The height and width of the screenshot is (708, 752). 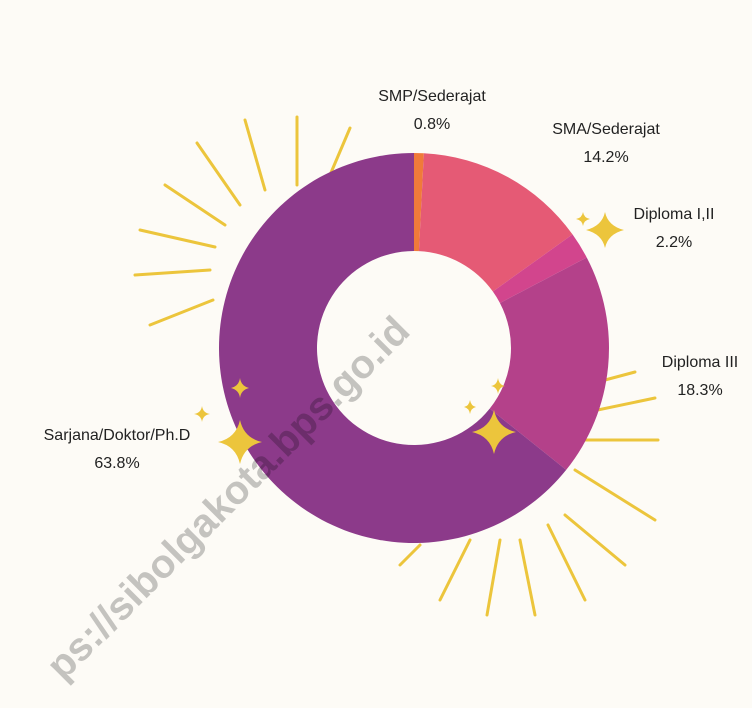 I want to click on slice-label: Diploma I,II, so click(x=674, y=214).